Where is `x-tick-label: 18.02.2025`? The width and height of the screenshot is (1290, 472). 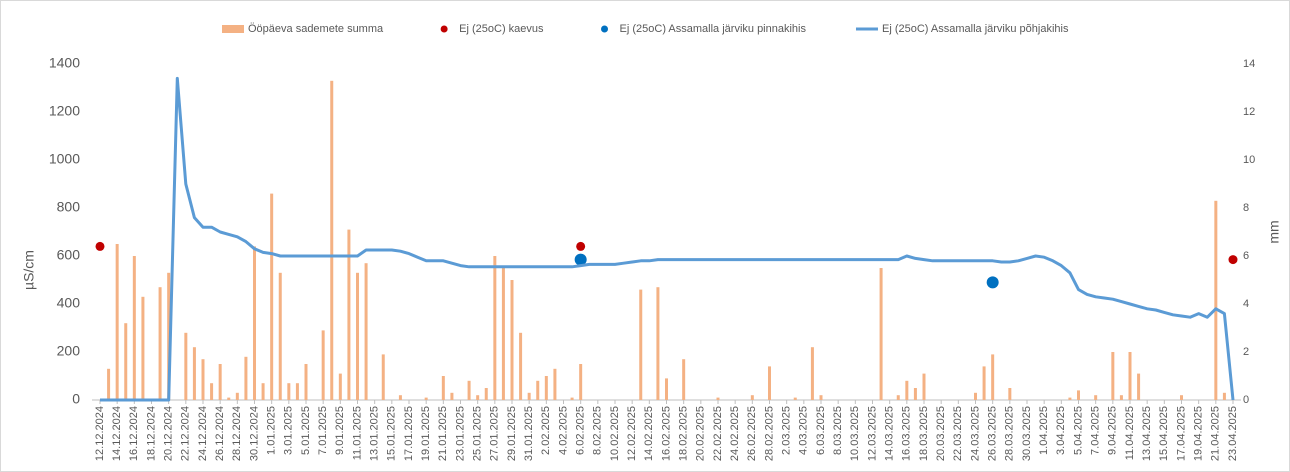
x-tick-label: 18.02.2025 is located at coordinates (684, 433).